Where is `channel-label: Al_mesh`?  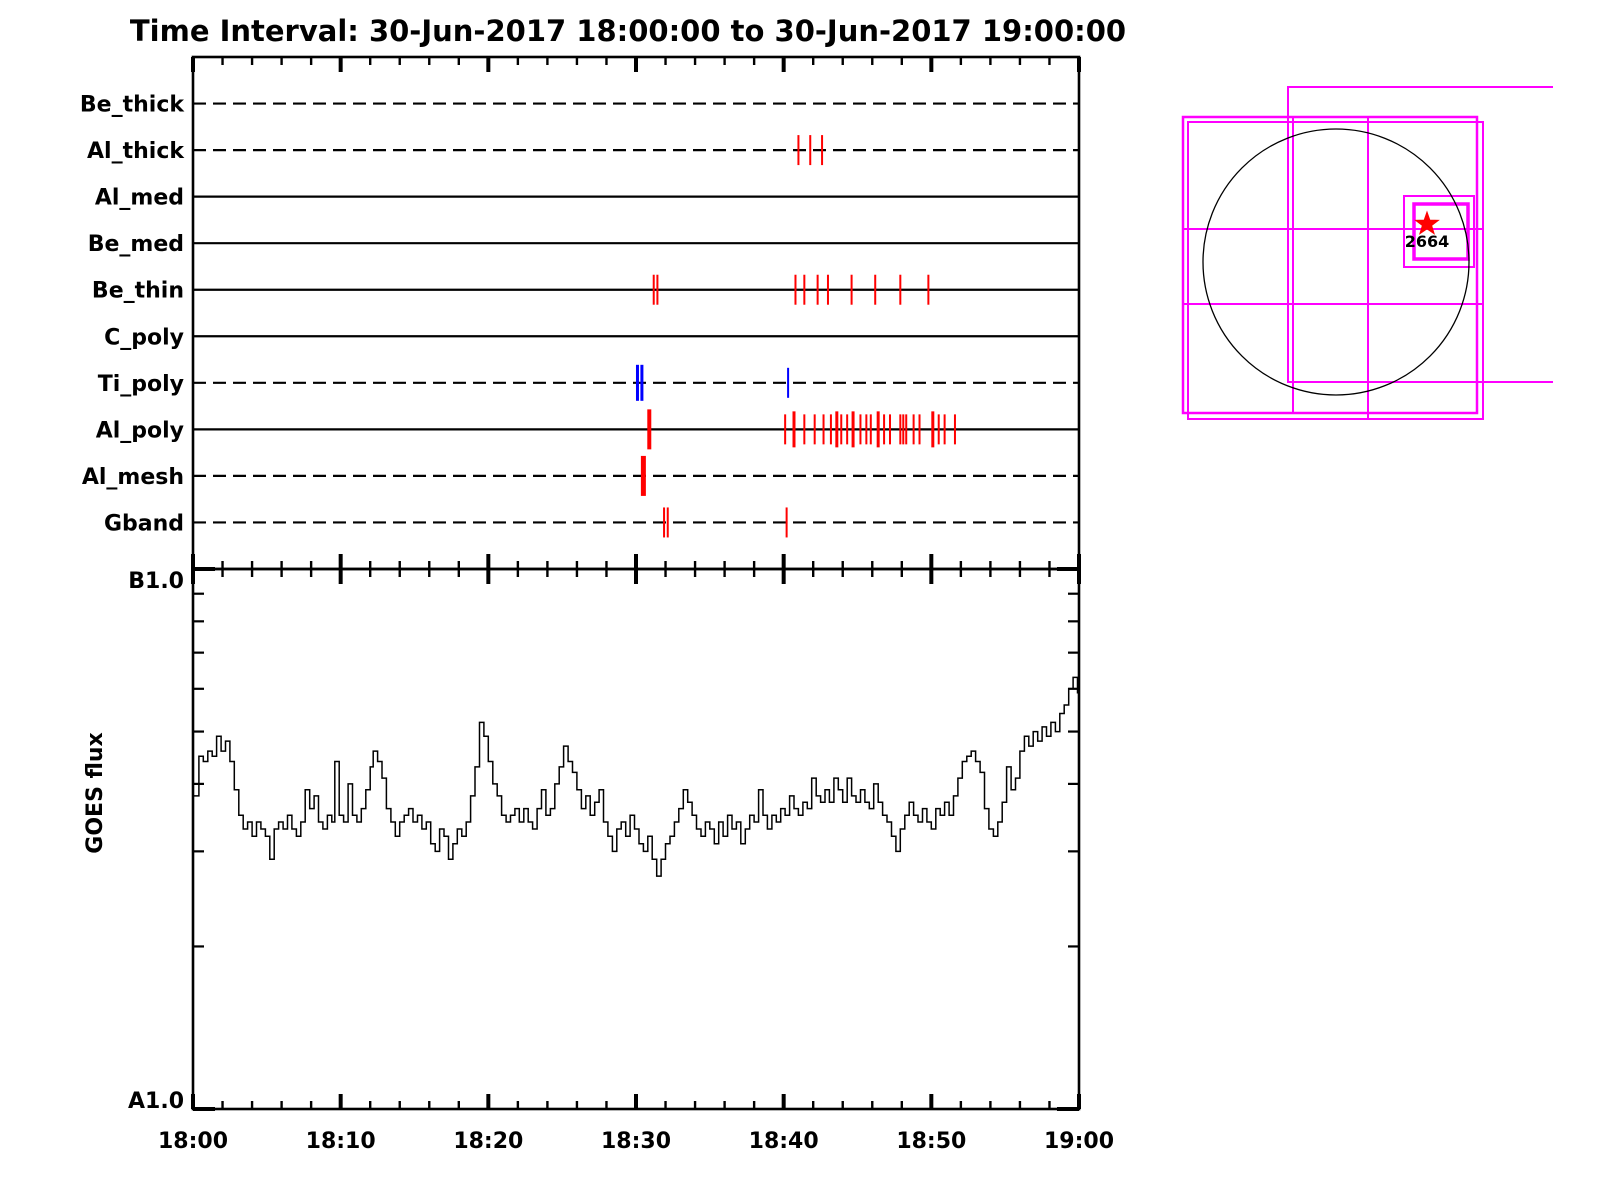
channel-label: Al_mesh is located at coordinates (133, 477).